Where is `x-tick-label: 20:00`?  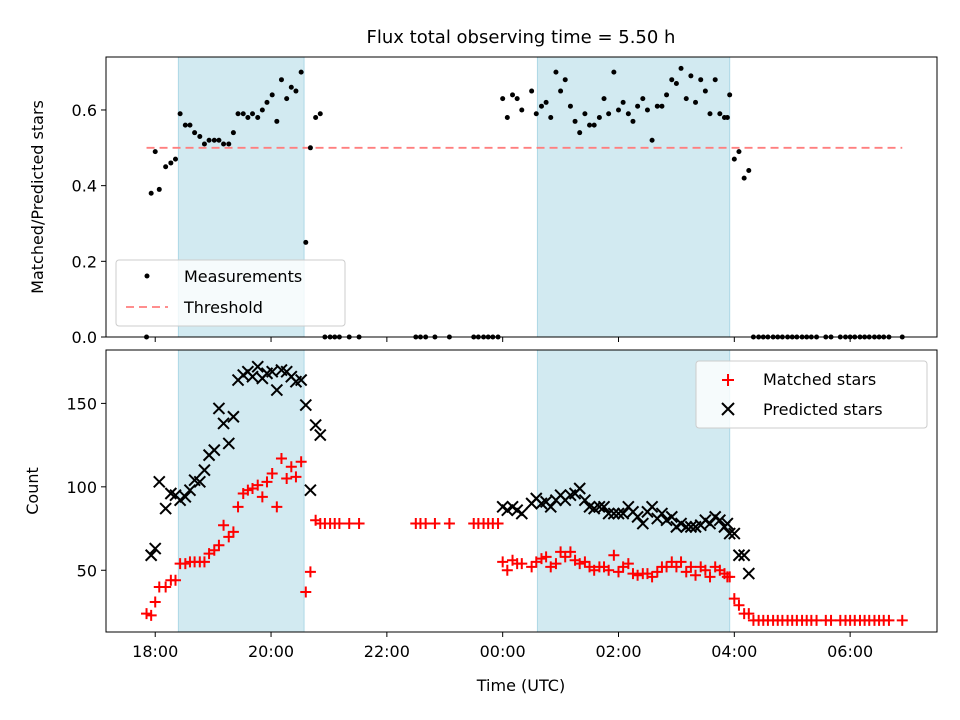
x-tick-label: 20:00 is located at coordinates (271, 651).